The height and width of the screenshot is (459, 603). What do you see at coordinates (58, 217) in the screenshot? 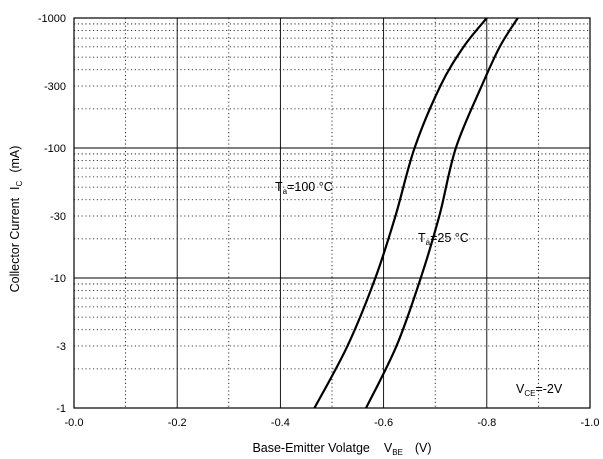
I see `y-tick-label: -30` at bounding box center [58, 217].